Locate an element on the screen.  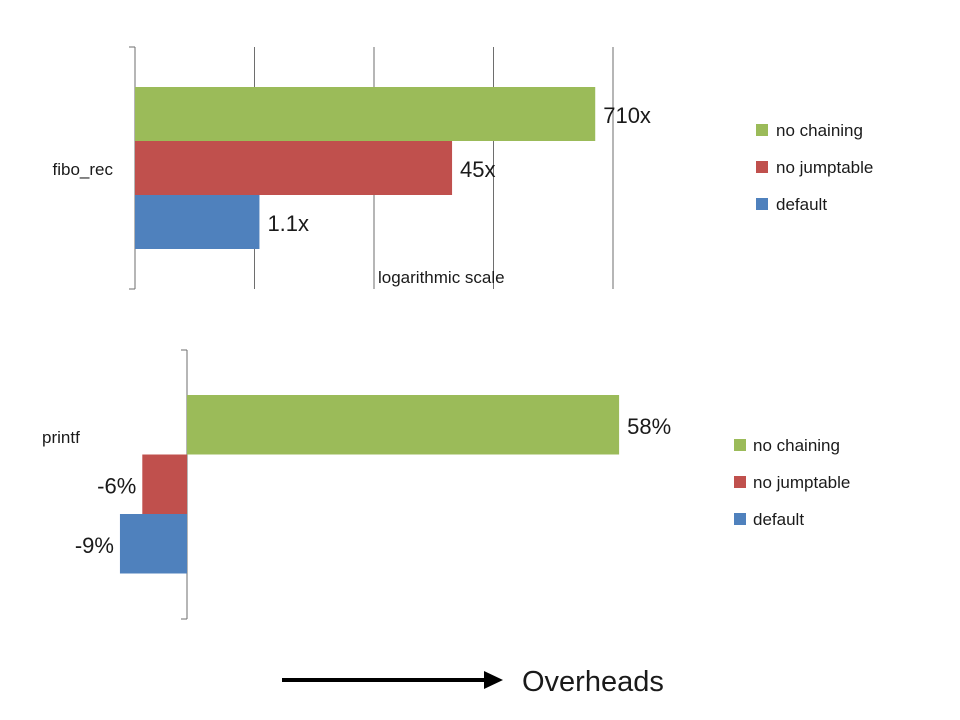
data-label: 710x is located at coordinates (627, 115).